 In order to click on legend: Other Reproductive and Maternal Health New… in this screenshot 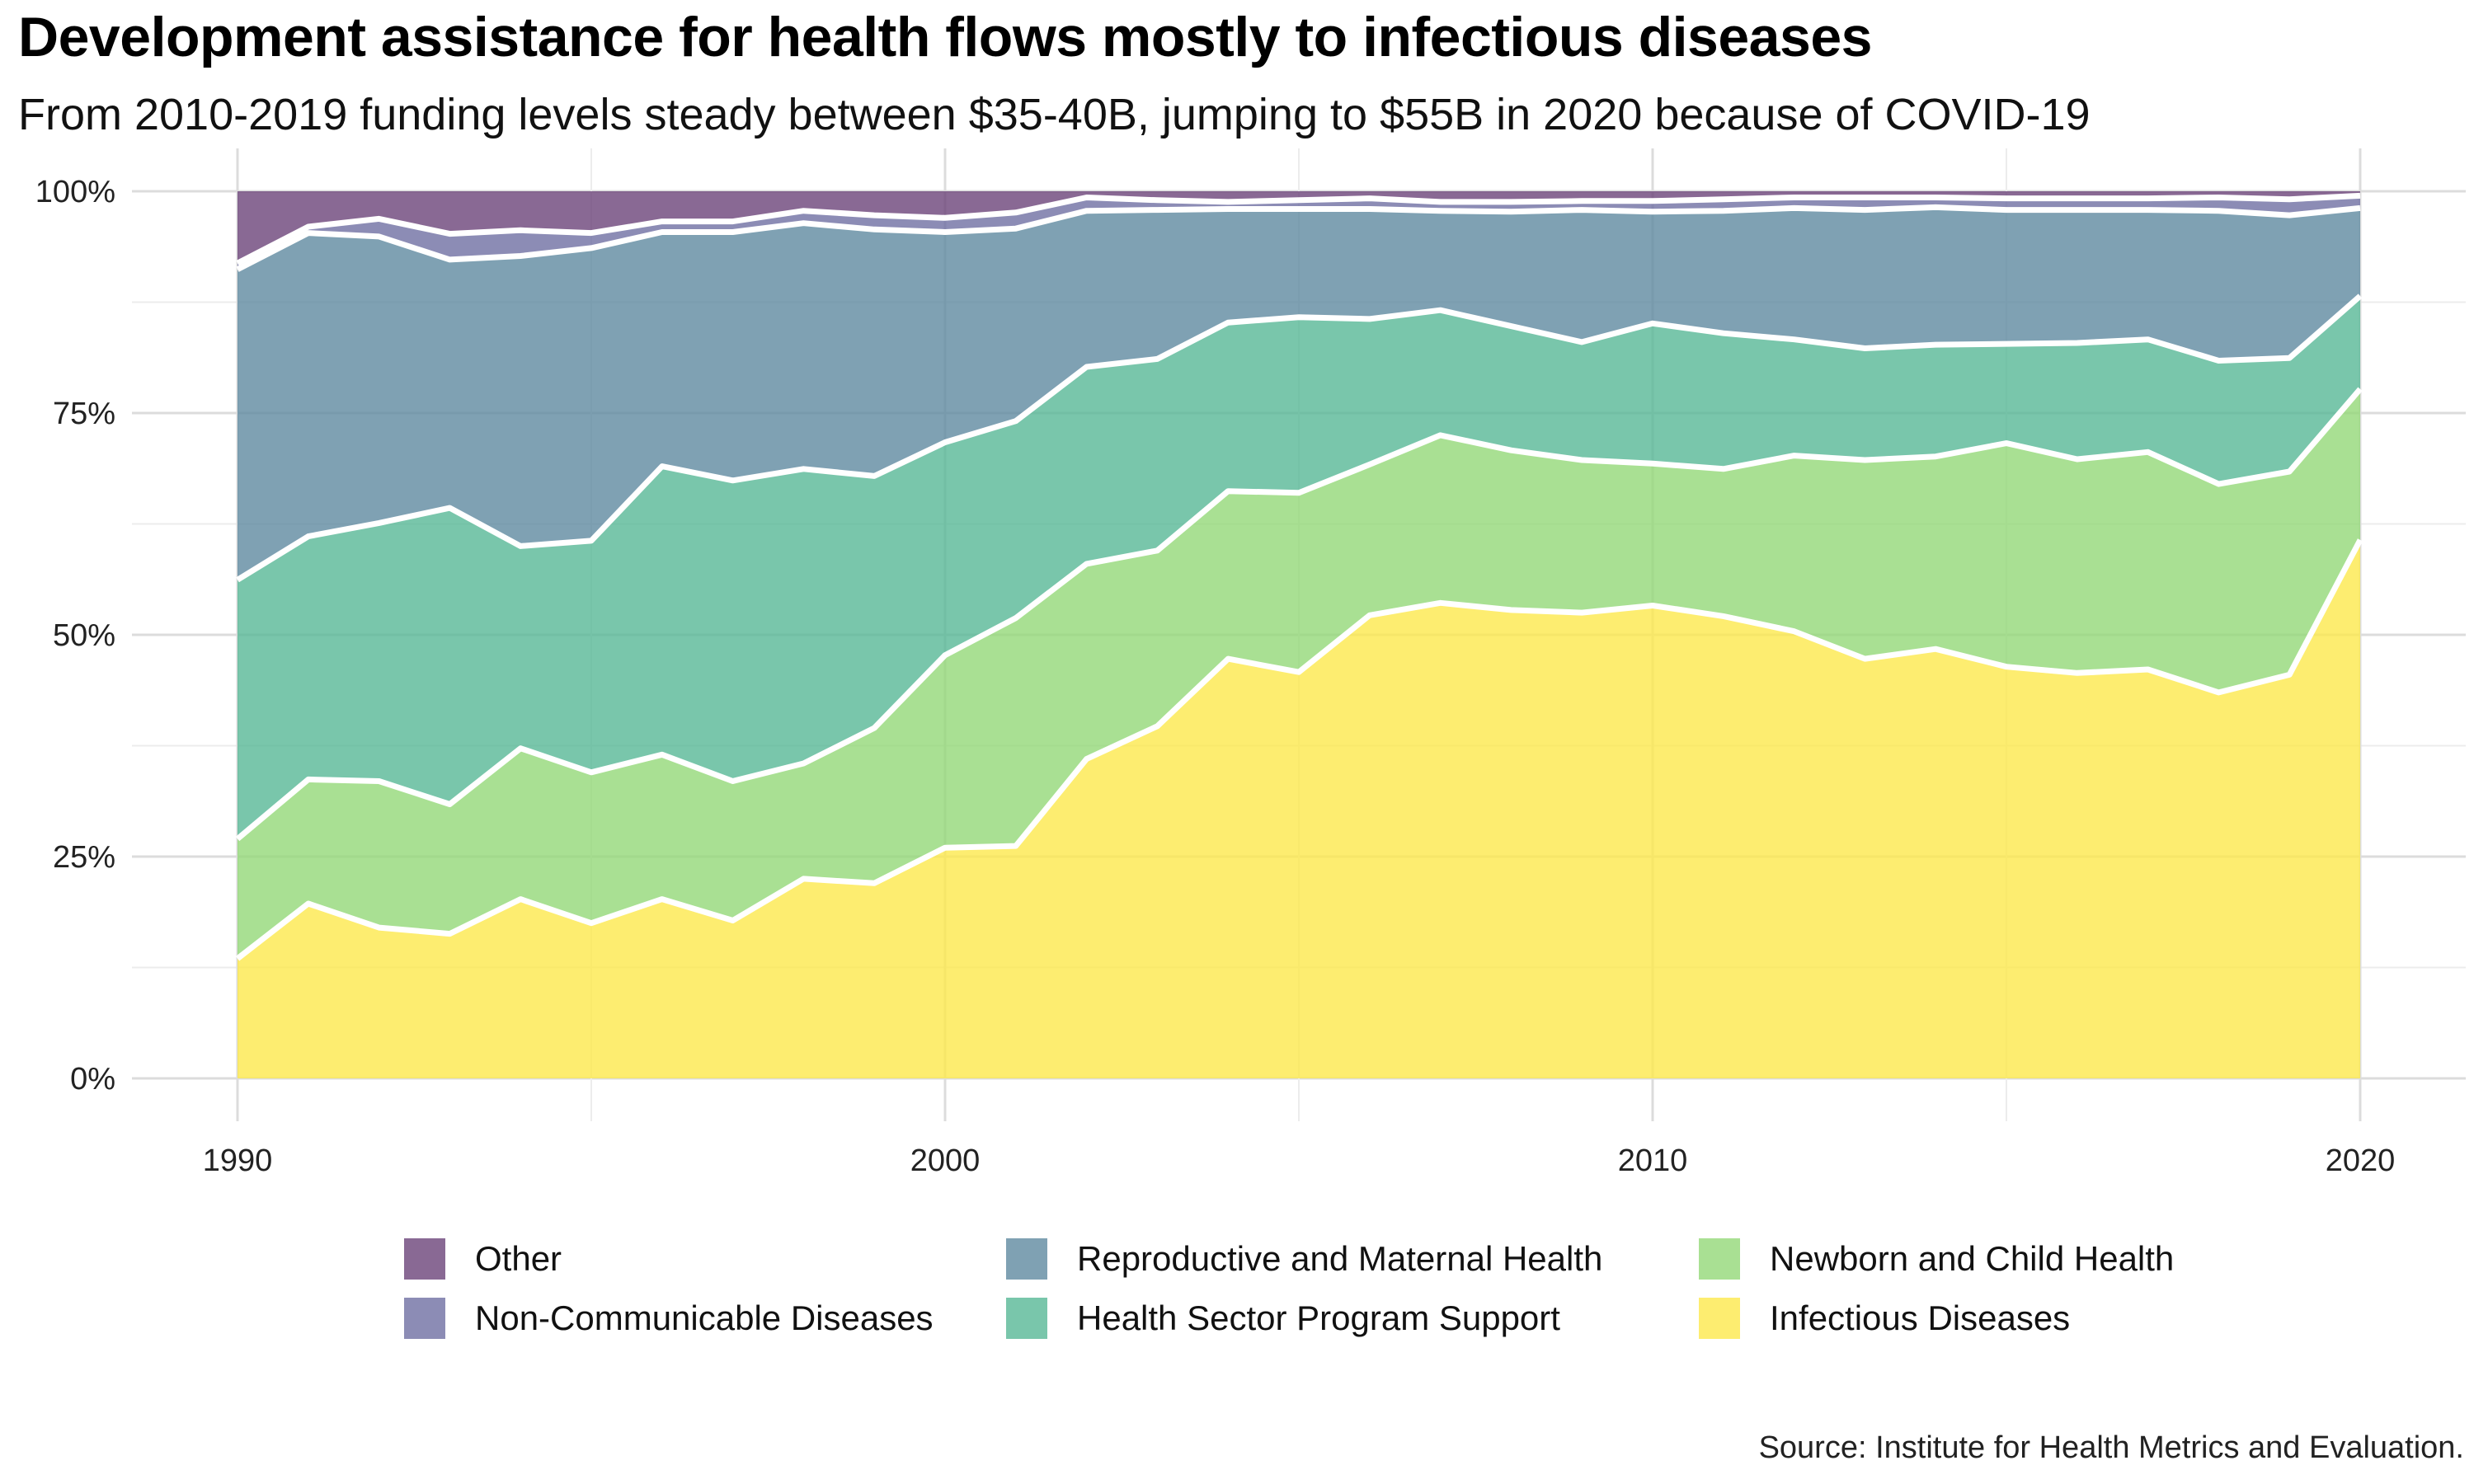, I will do `click(1289, 1289)`.